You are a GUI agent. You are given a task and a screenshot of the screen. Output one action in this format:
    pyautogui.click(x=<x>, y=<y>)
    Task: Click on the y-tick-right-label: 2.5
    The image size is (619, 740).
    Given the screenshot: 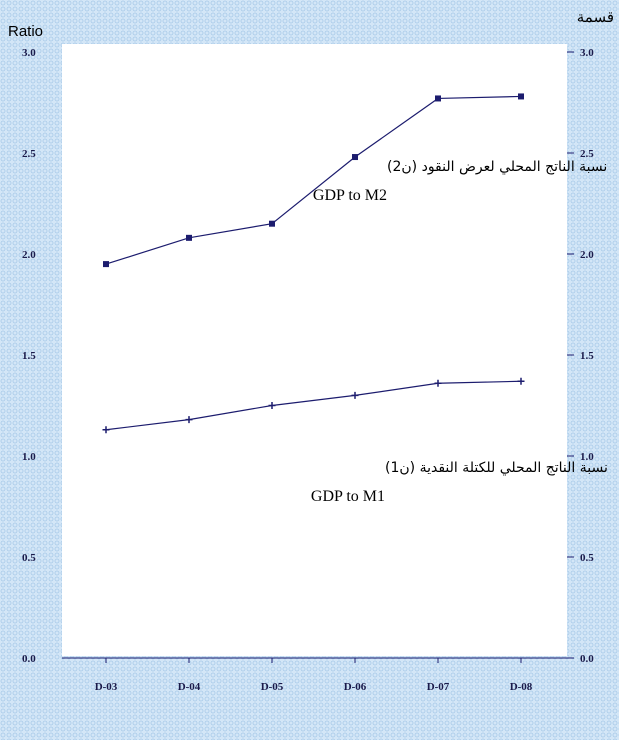 What is the action you would take?
    pyautogui.click(x=587, y=154)
    